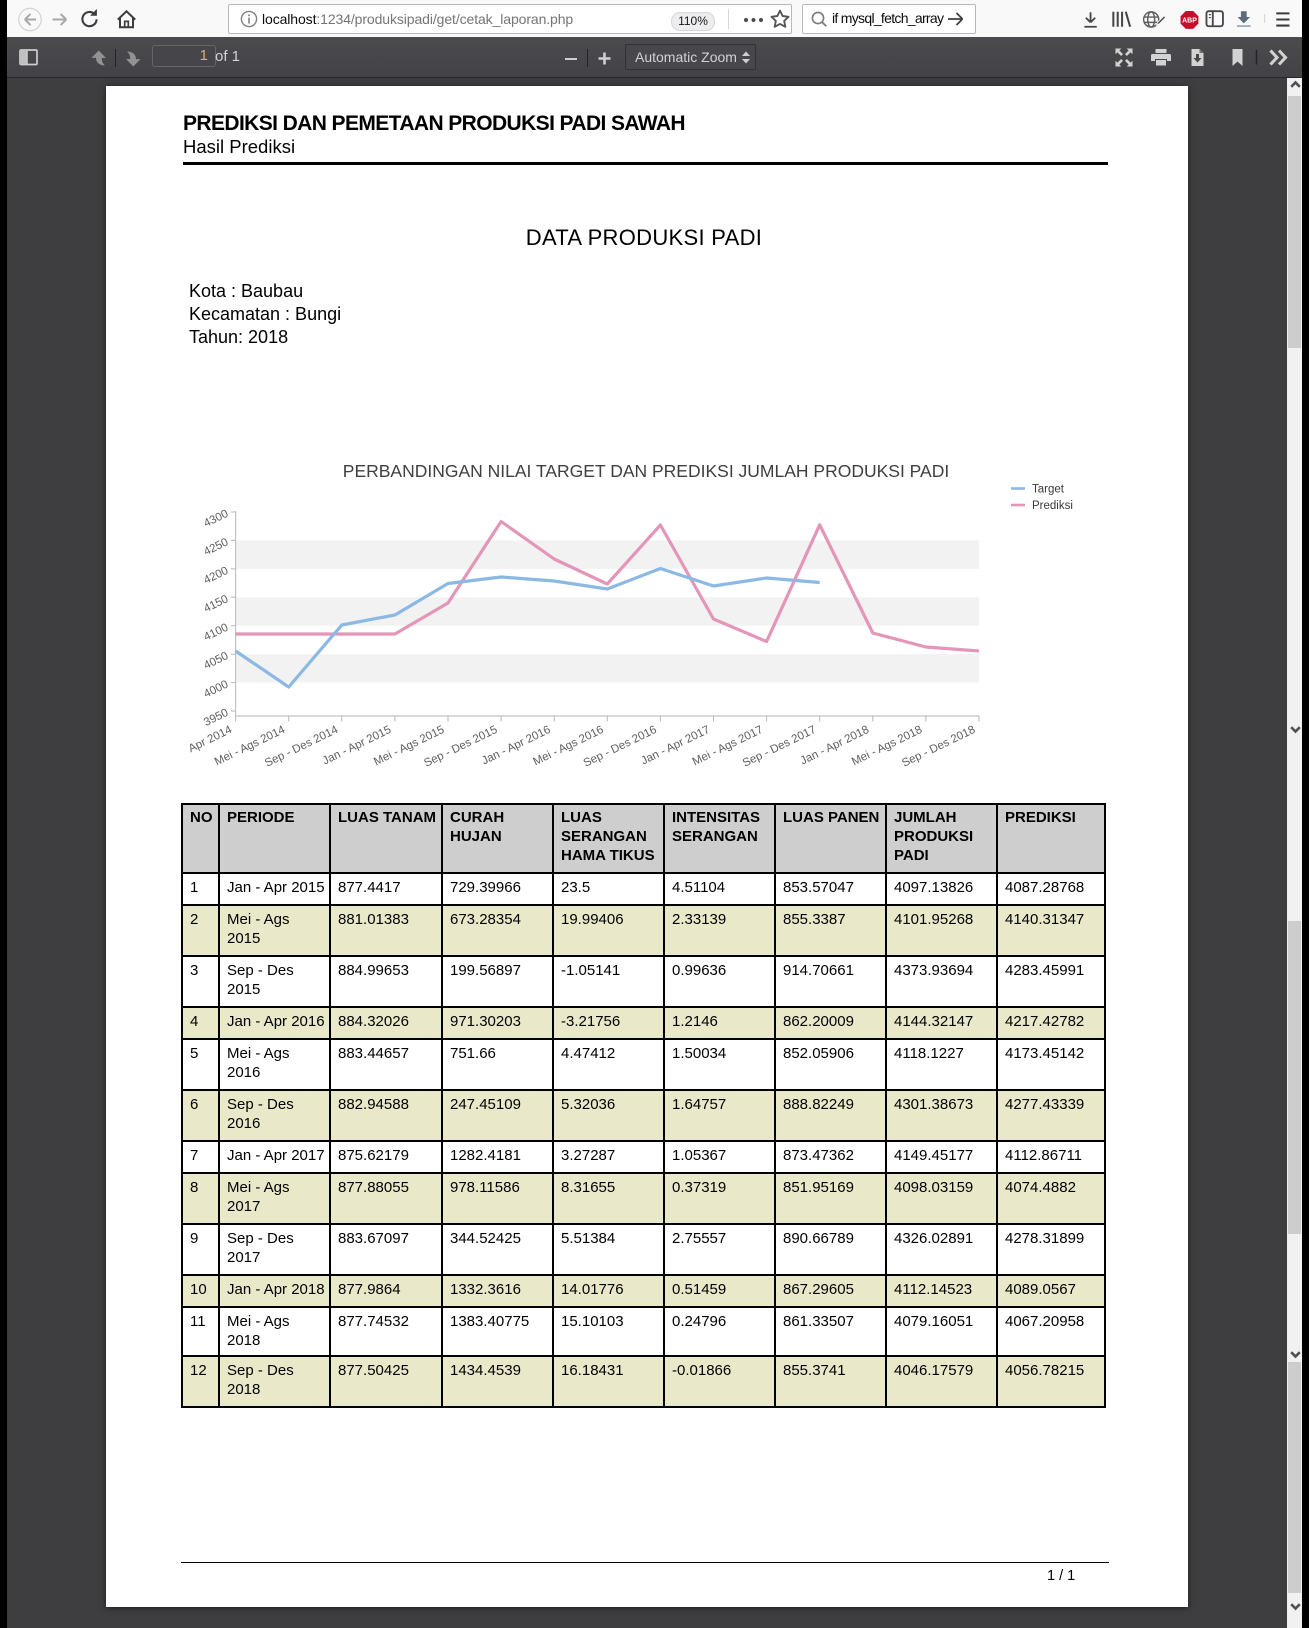 The width and height of the screenshot is (1309, 1628). I want to click on svg-text: 4250, so click(216, 547).